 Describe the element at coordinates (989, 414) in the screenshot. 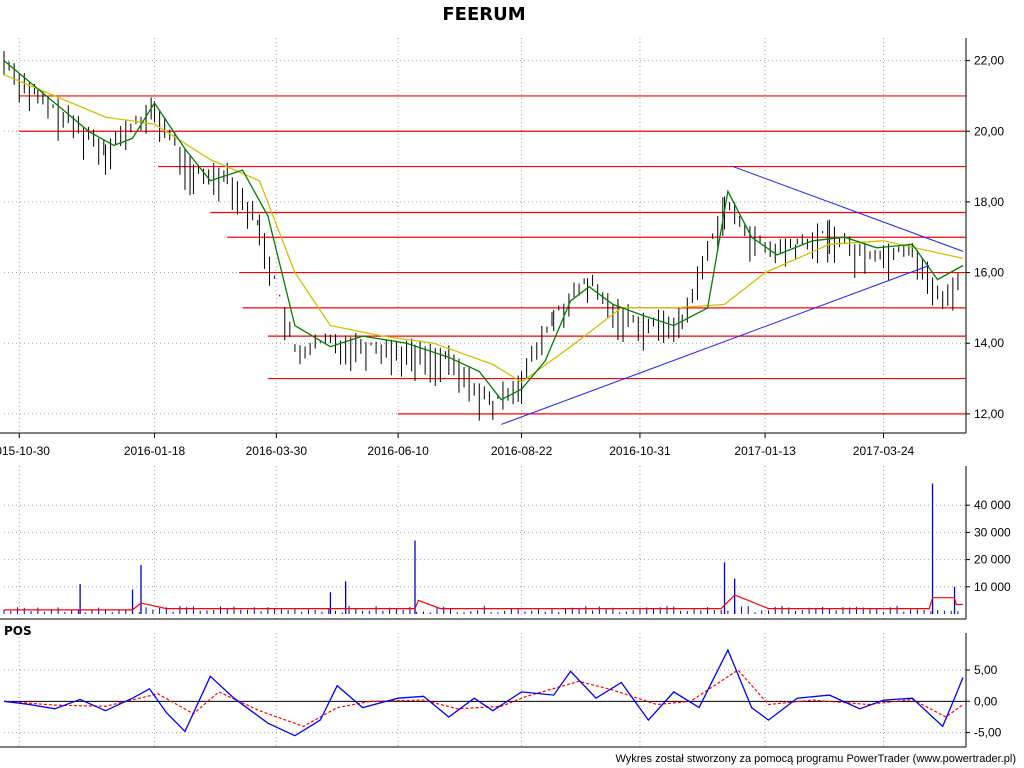

I see `price-tick-label: 12,00` at that location.